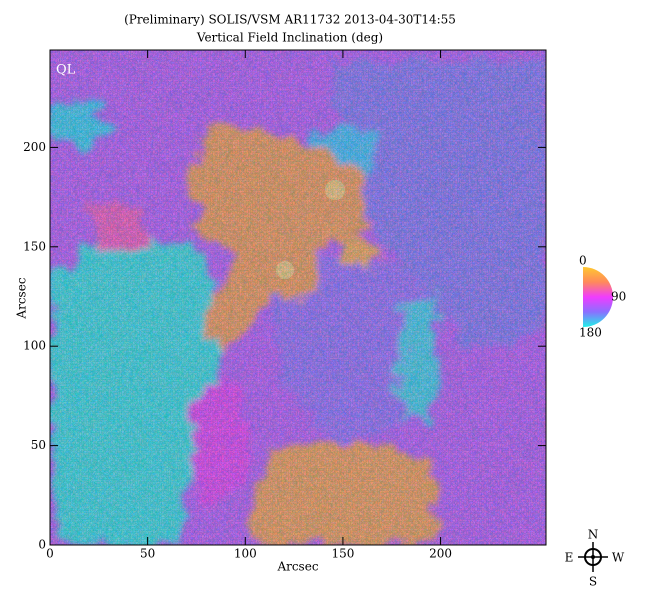  Describe the element at coordinates (618, 297) in the screenshot. I see `colorbar-tick-label: 90` at that location.